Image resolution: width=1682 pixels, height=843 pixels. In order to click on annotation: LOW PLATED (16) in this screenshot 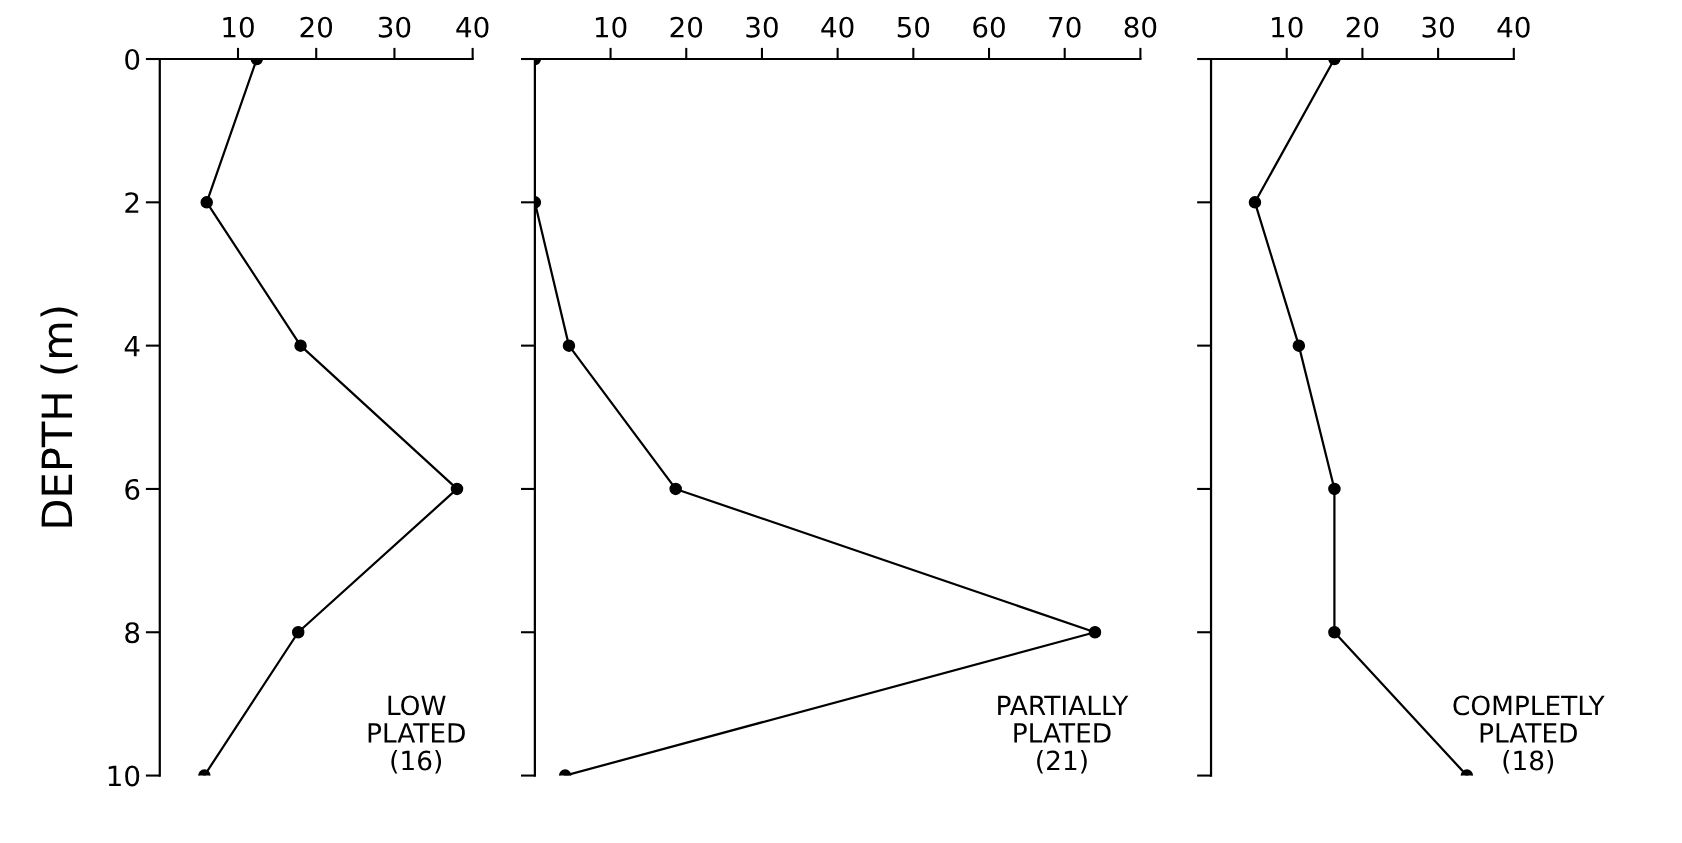, I will do `click(416, 734)`.